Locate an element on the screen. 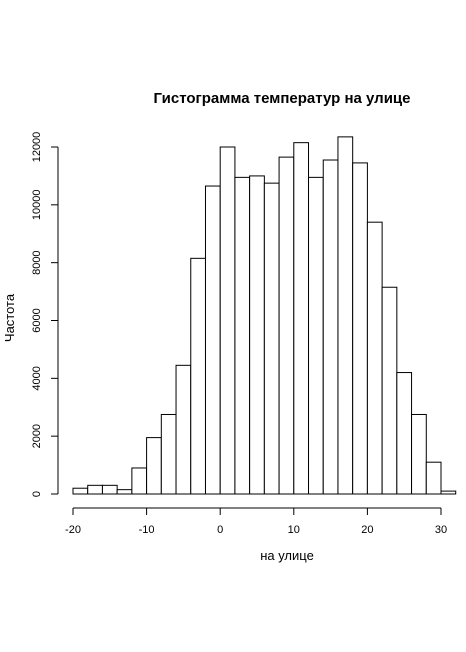 This screenshot has width=466, height=652. x-tick-label: 30 is located at coordinates (441, 530).